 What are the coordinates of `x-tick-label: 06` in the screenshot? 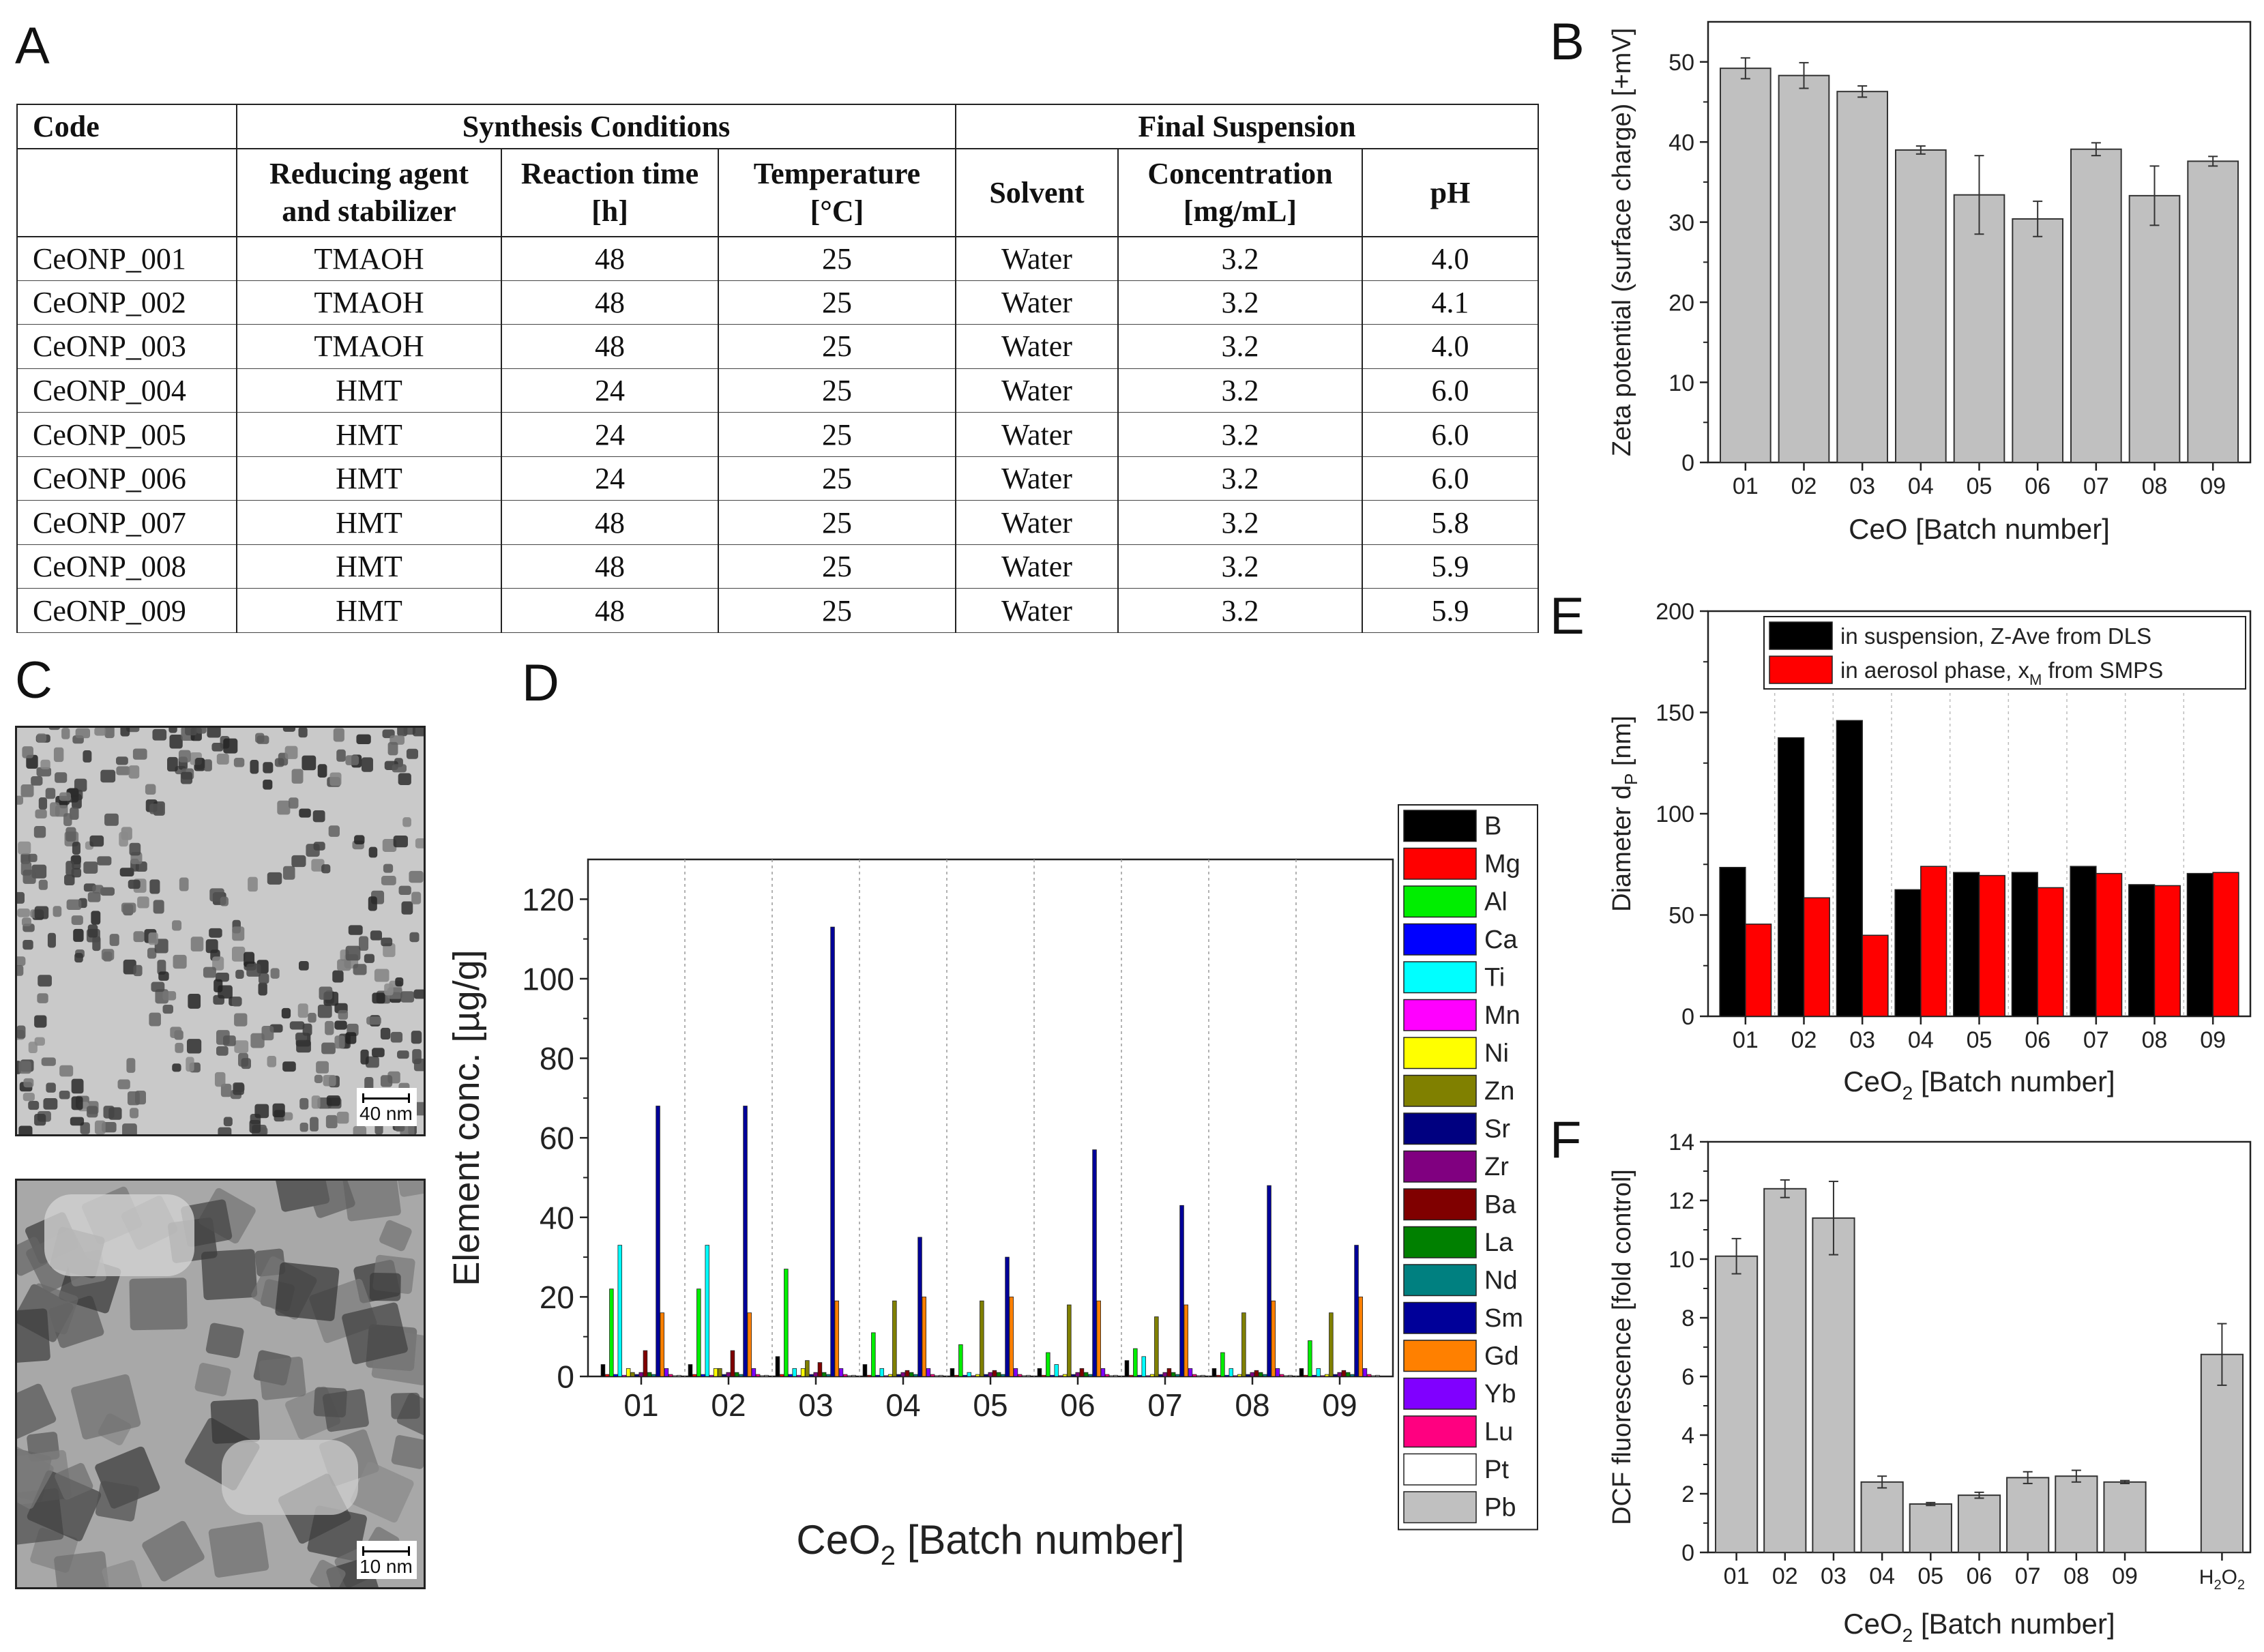 It's located at (2037, 486).